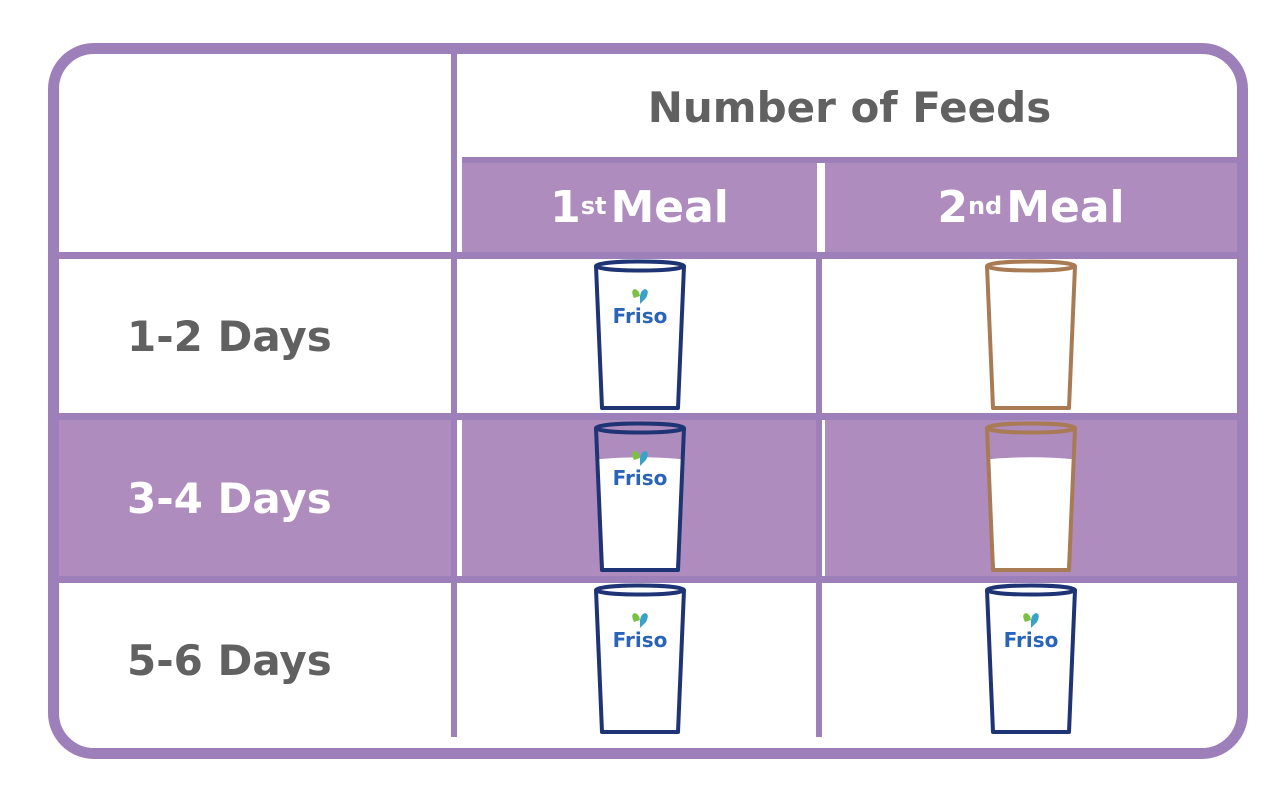  What do you see at coordinates (229, 336) in the screenshot?
I see `row-label-1: 1-2 Days` at bounding box center [229, 336].